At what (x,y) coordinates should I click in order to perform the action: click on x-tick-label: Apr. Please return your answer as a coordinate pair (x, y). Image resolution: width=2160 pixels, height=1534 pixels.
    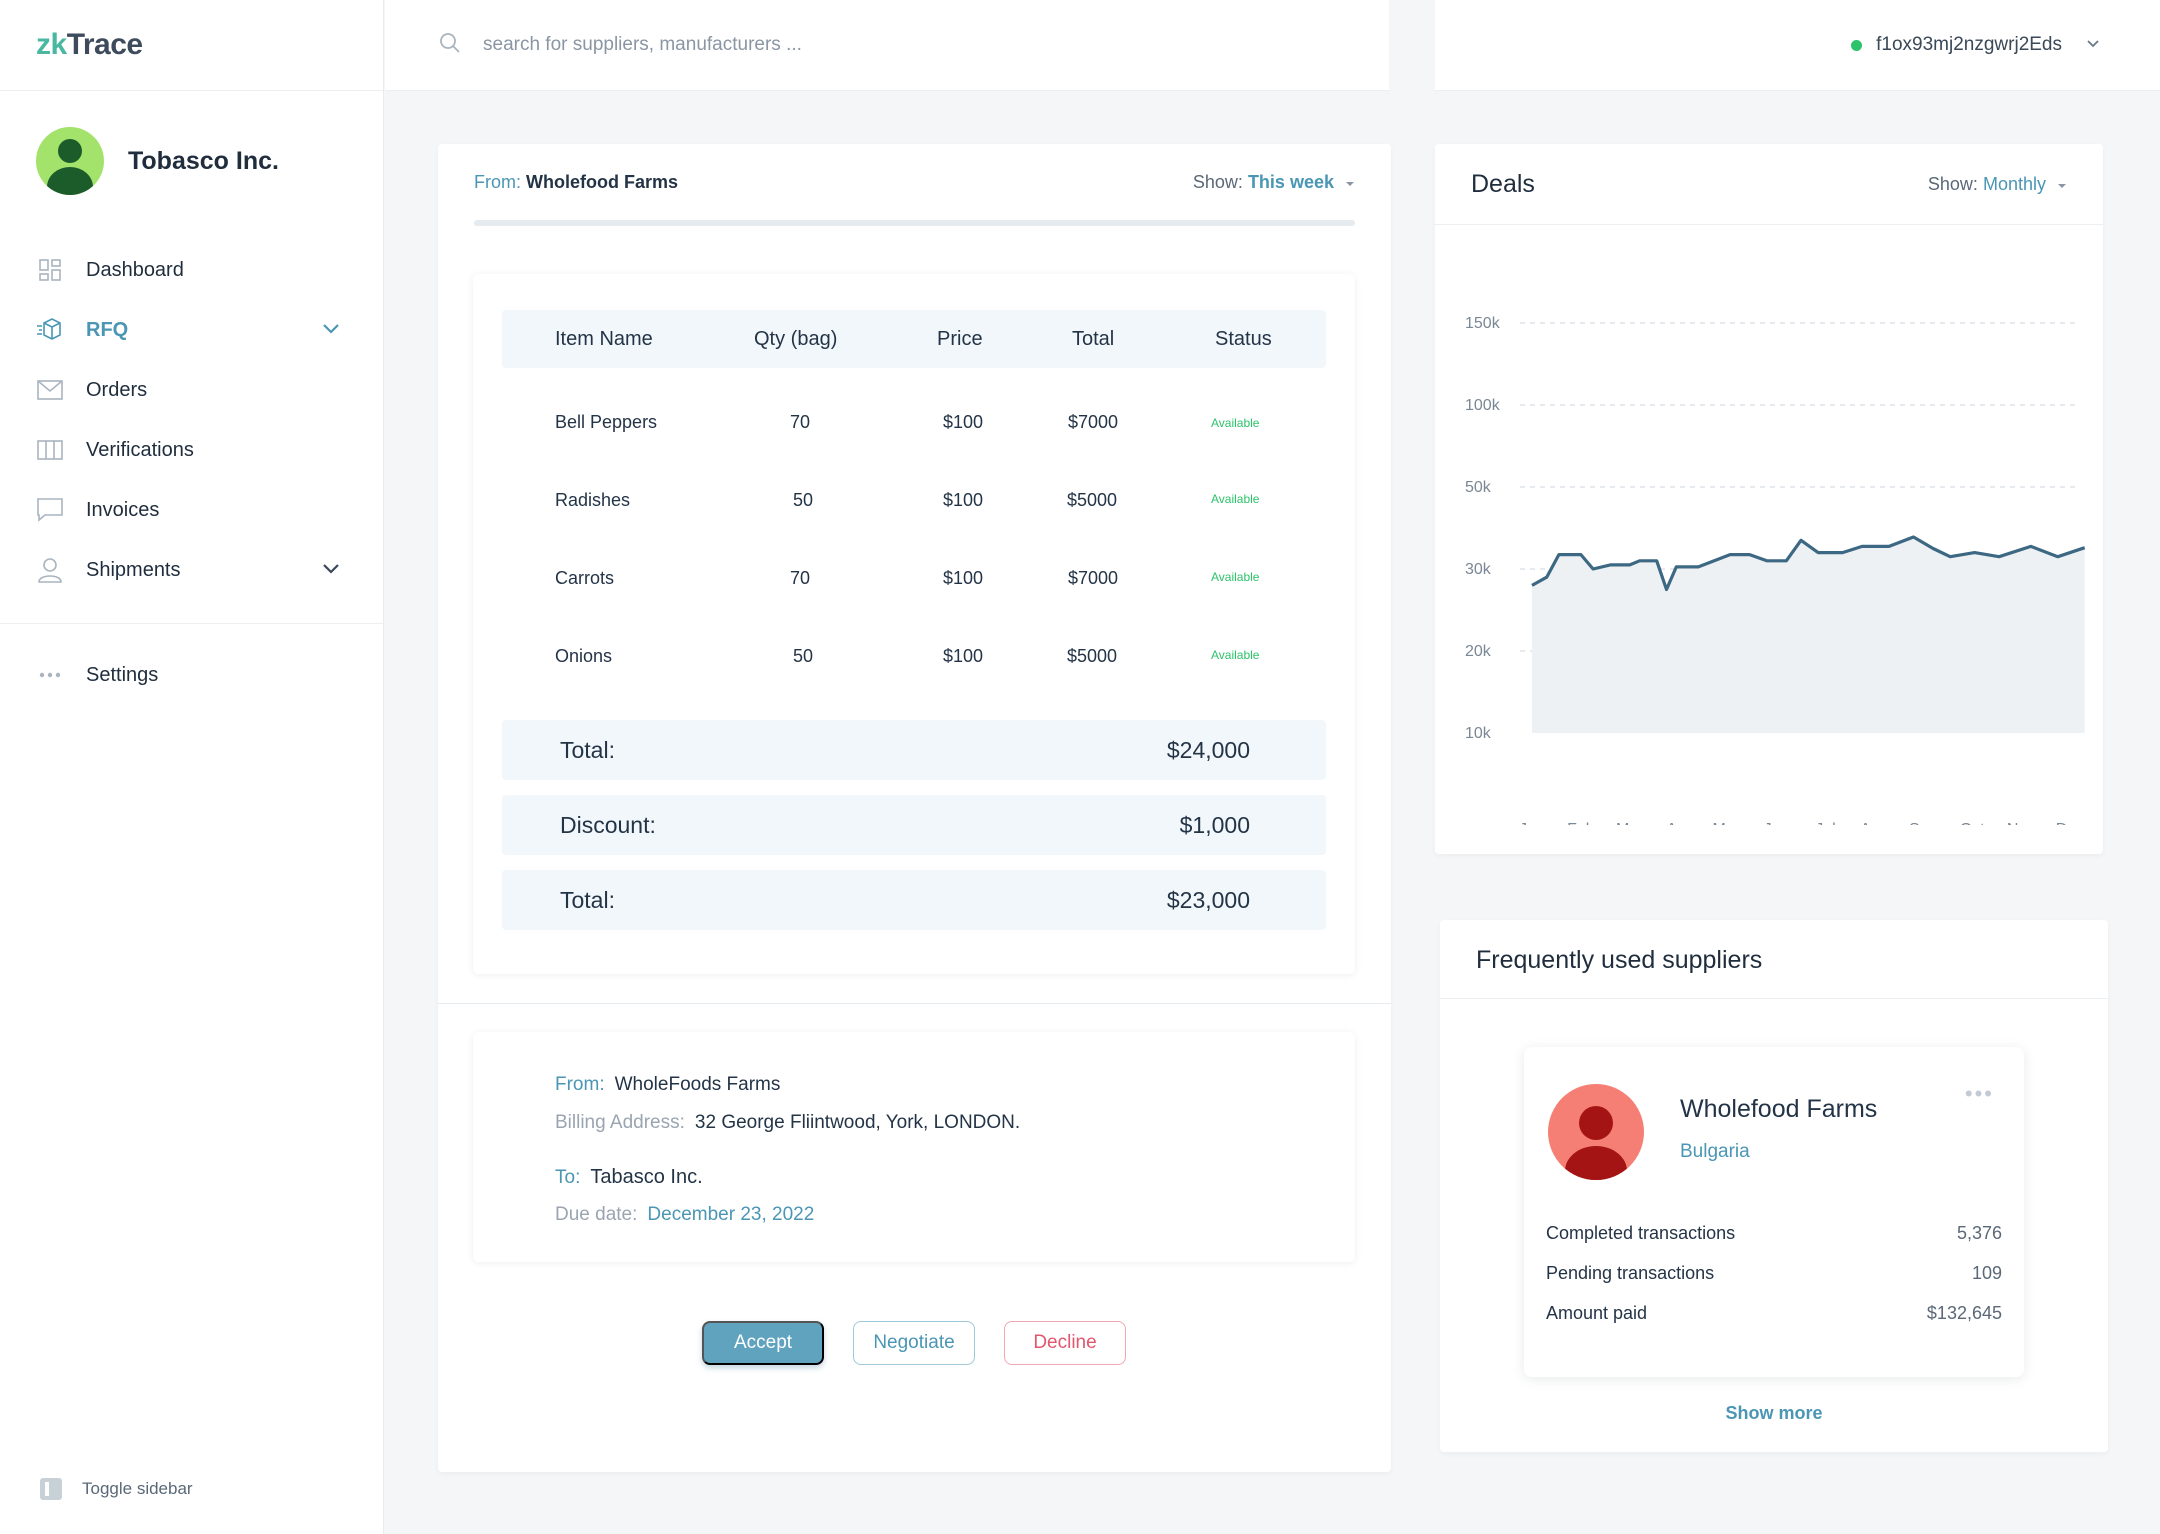
    Looking at the image, I should click on (1679, 823).